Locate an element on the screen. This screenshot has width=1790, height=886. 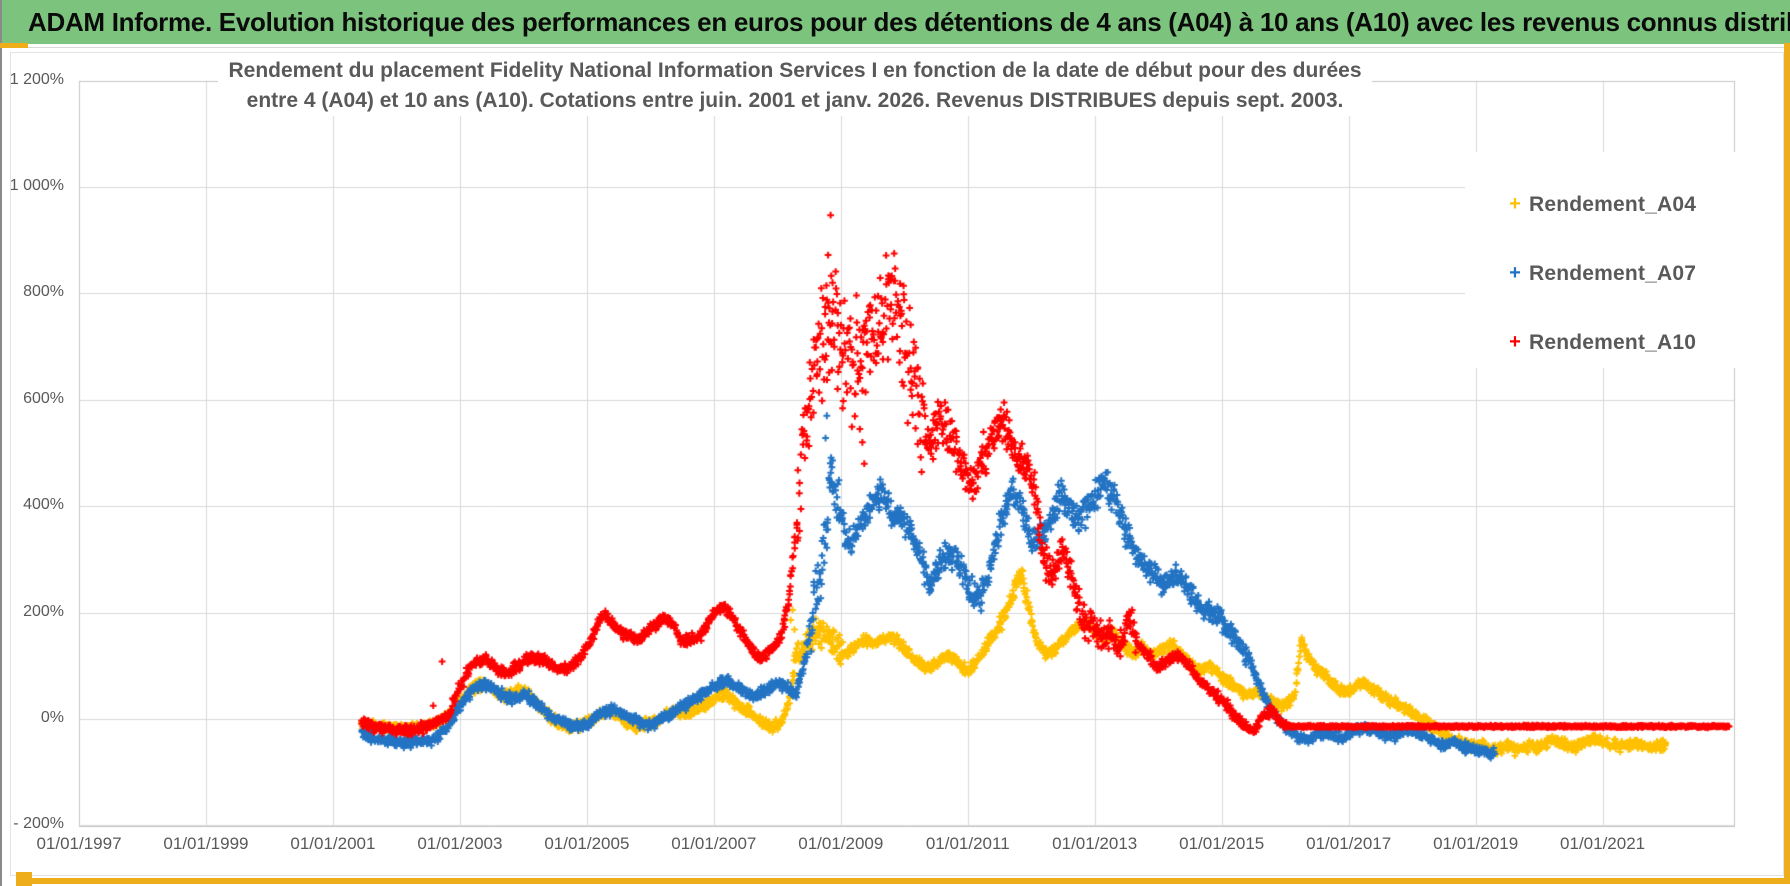
legend-label: Rendement_A07 is located at coordinates (1613, 273).